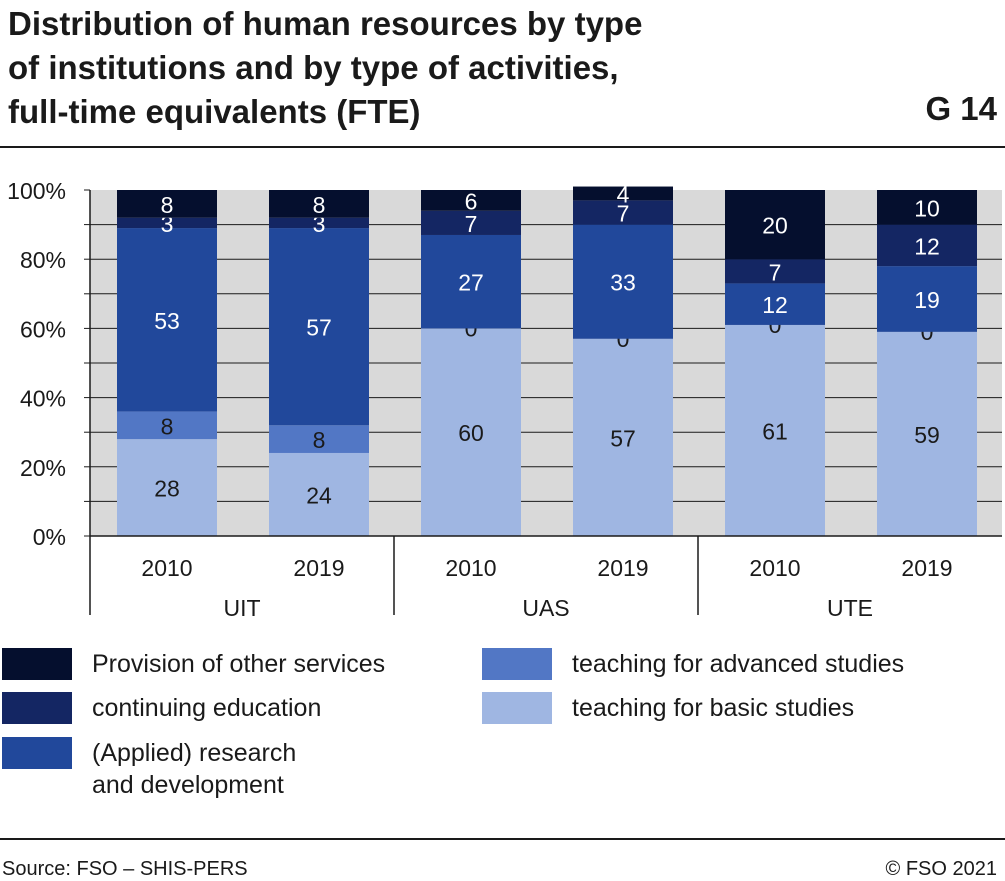 Image resolution: width=1005 pixels, height=881 pixels. What do you see at coordinates (43, 260) in the screenshot?
I see `y-tick-label: 80%` at bounding box center [43, 260].